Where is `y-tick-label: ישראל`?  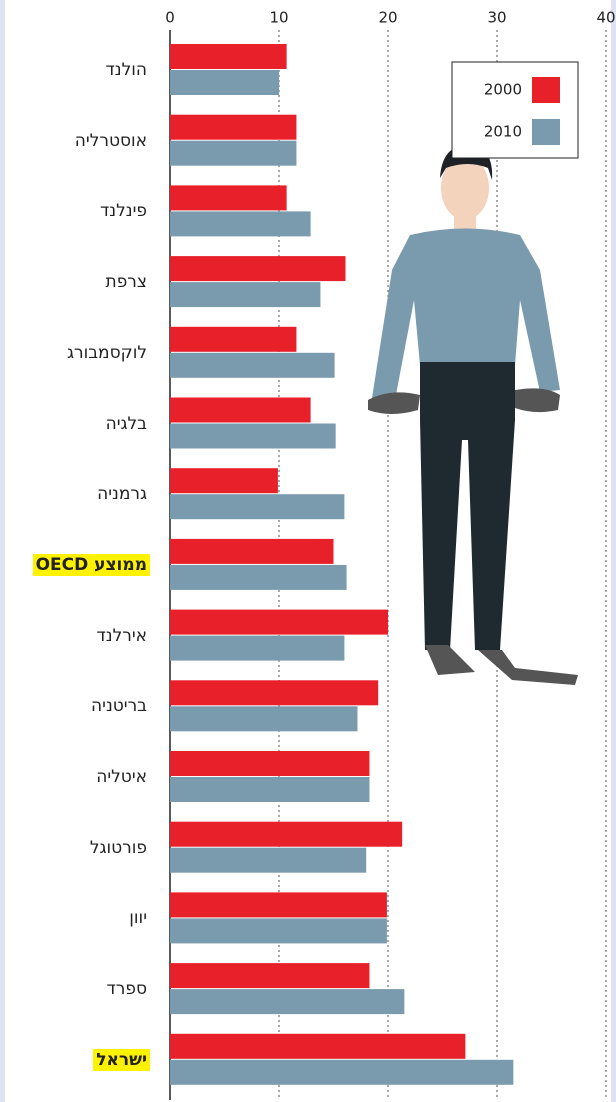 y-tick-label: ישראל is located at coordinates (121, 1059).